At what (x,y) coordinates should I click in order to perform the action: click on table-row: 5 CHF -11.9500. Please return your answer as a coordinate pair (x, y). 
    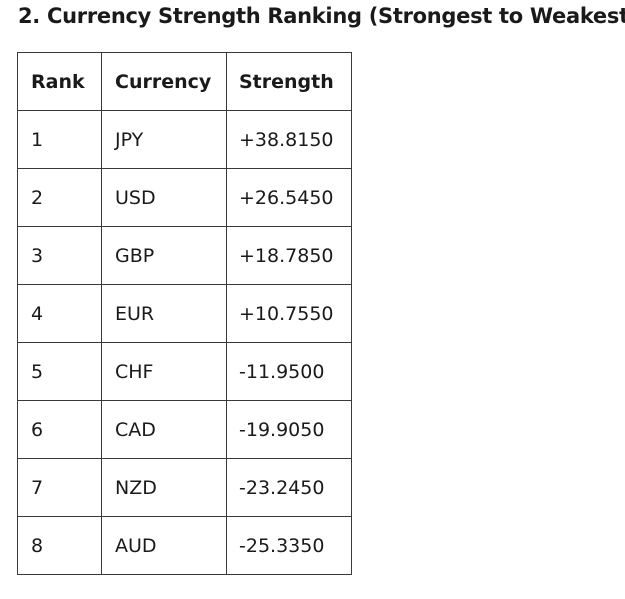
    Looking at the image, I should click on (184, 371).